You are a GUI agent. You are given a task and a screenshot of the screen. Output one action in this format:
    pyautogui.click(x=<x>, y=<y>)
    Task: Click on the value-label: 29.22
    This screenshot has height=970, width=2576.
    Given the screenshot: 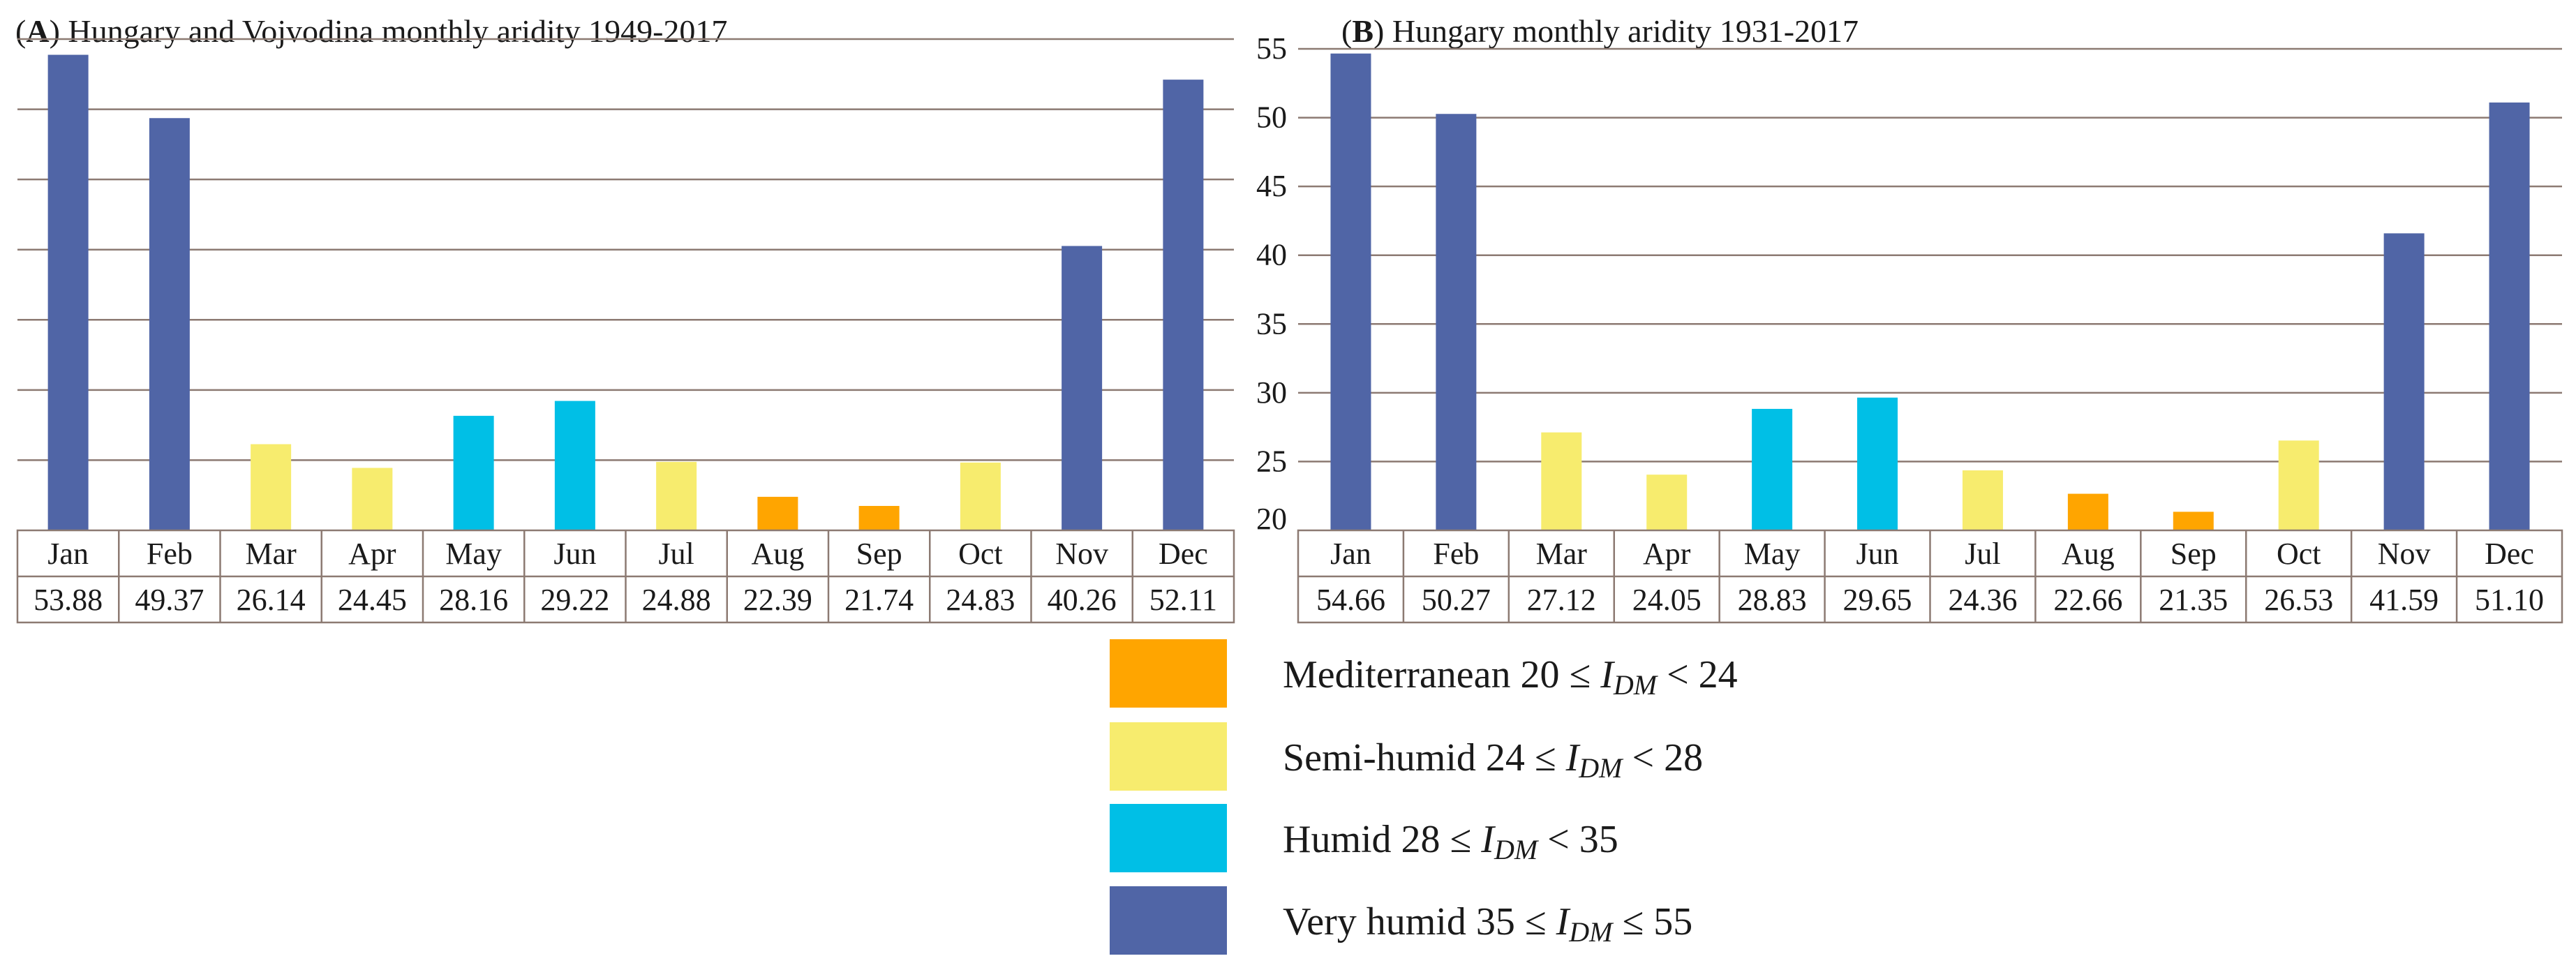 What is the action you would take?
    pyautogui.click(x=574, y=600)
    